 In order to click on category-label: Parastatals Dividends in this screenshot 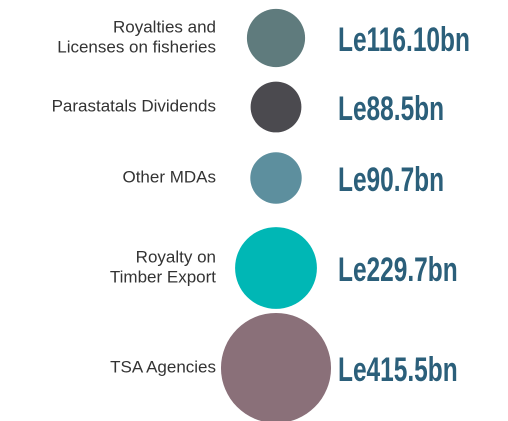, I will do `click(134, 105)`.